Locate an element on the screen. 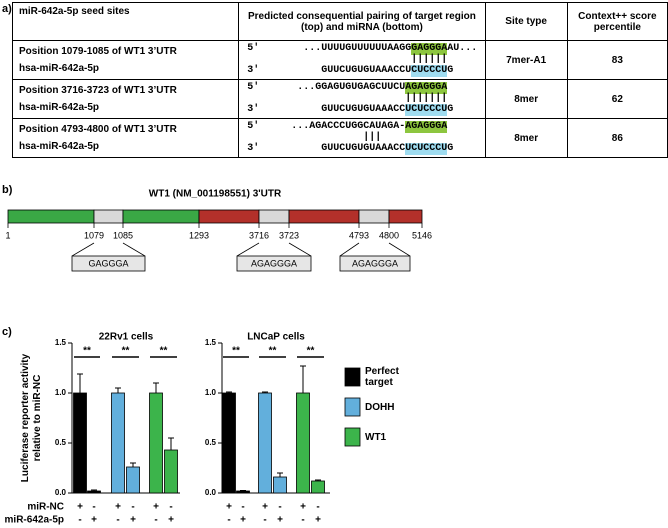 The width and height of the screenshot is (668, 528). sequence-line: 5' ...AGACCCUGGCAUAGA- AGAGGGA is located at coordinates (361, 127).